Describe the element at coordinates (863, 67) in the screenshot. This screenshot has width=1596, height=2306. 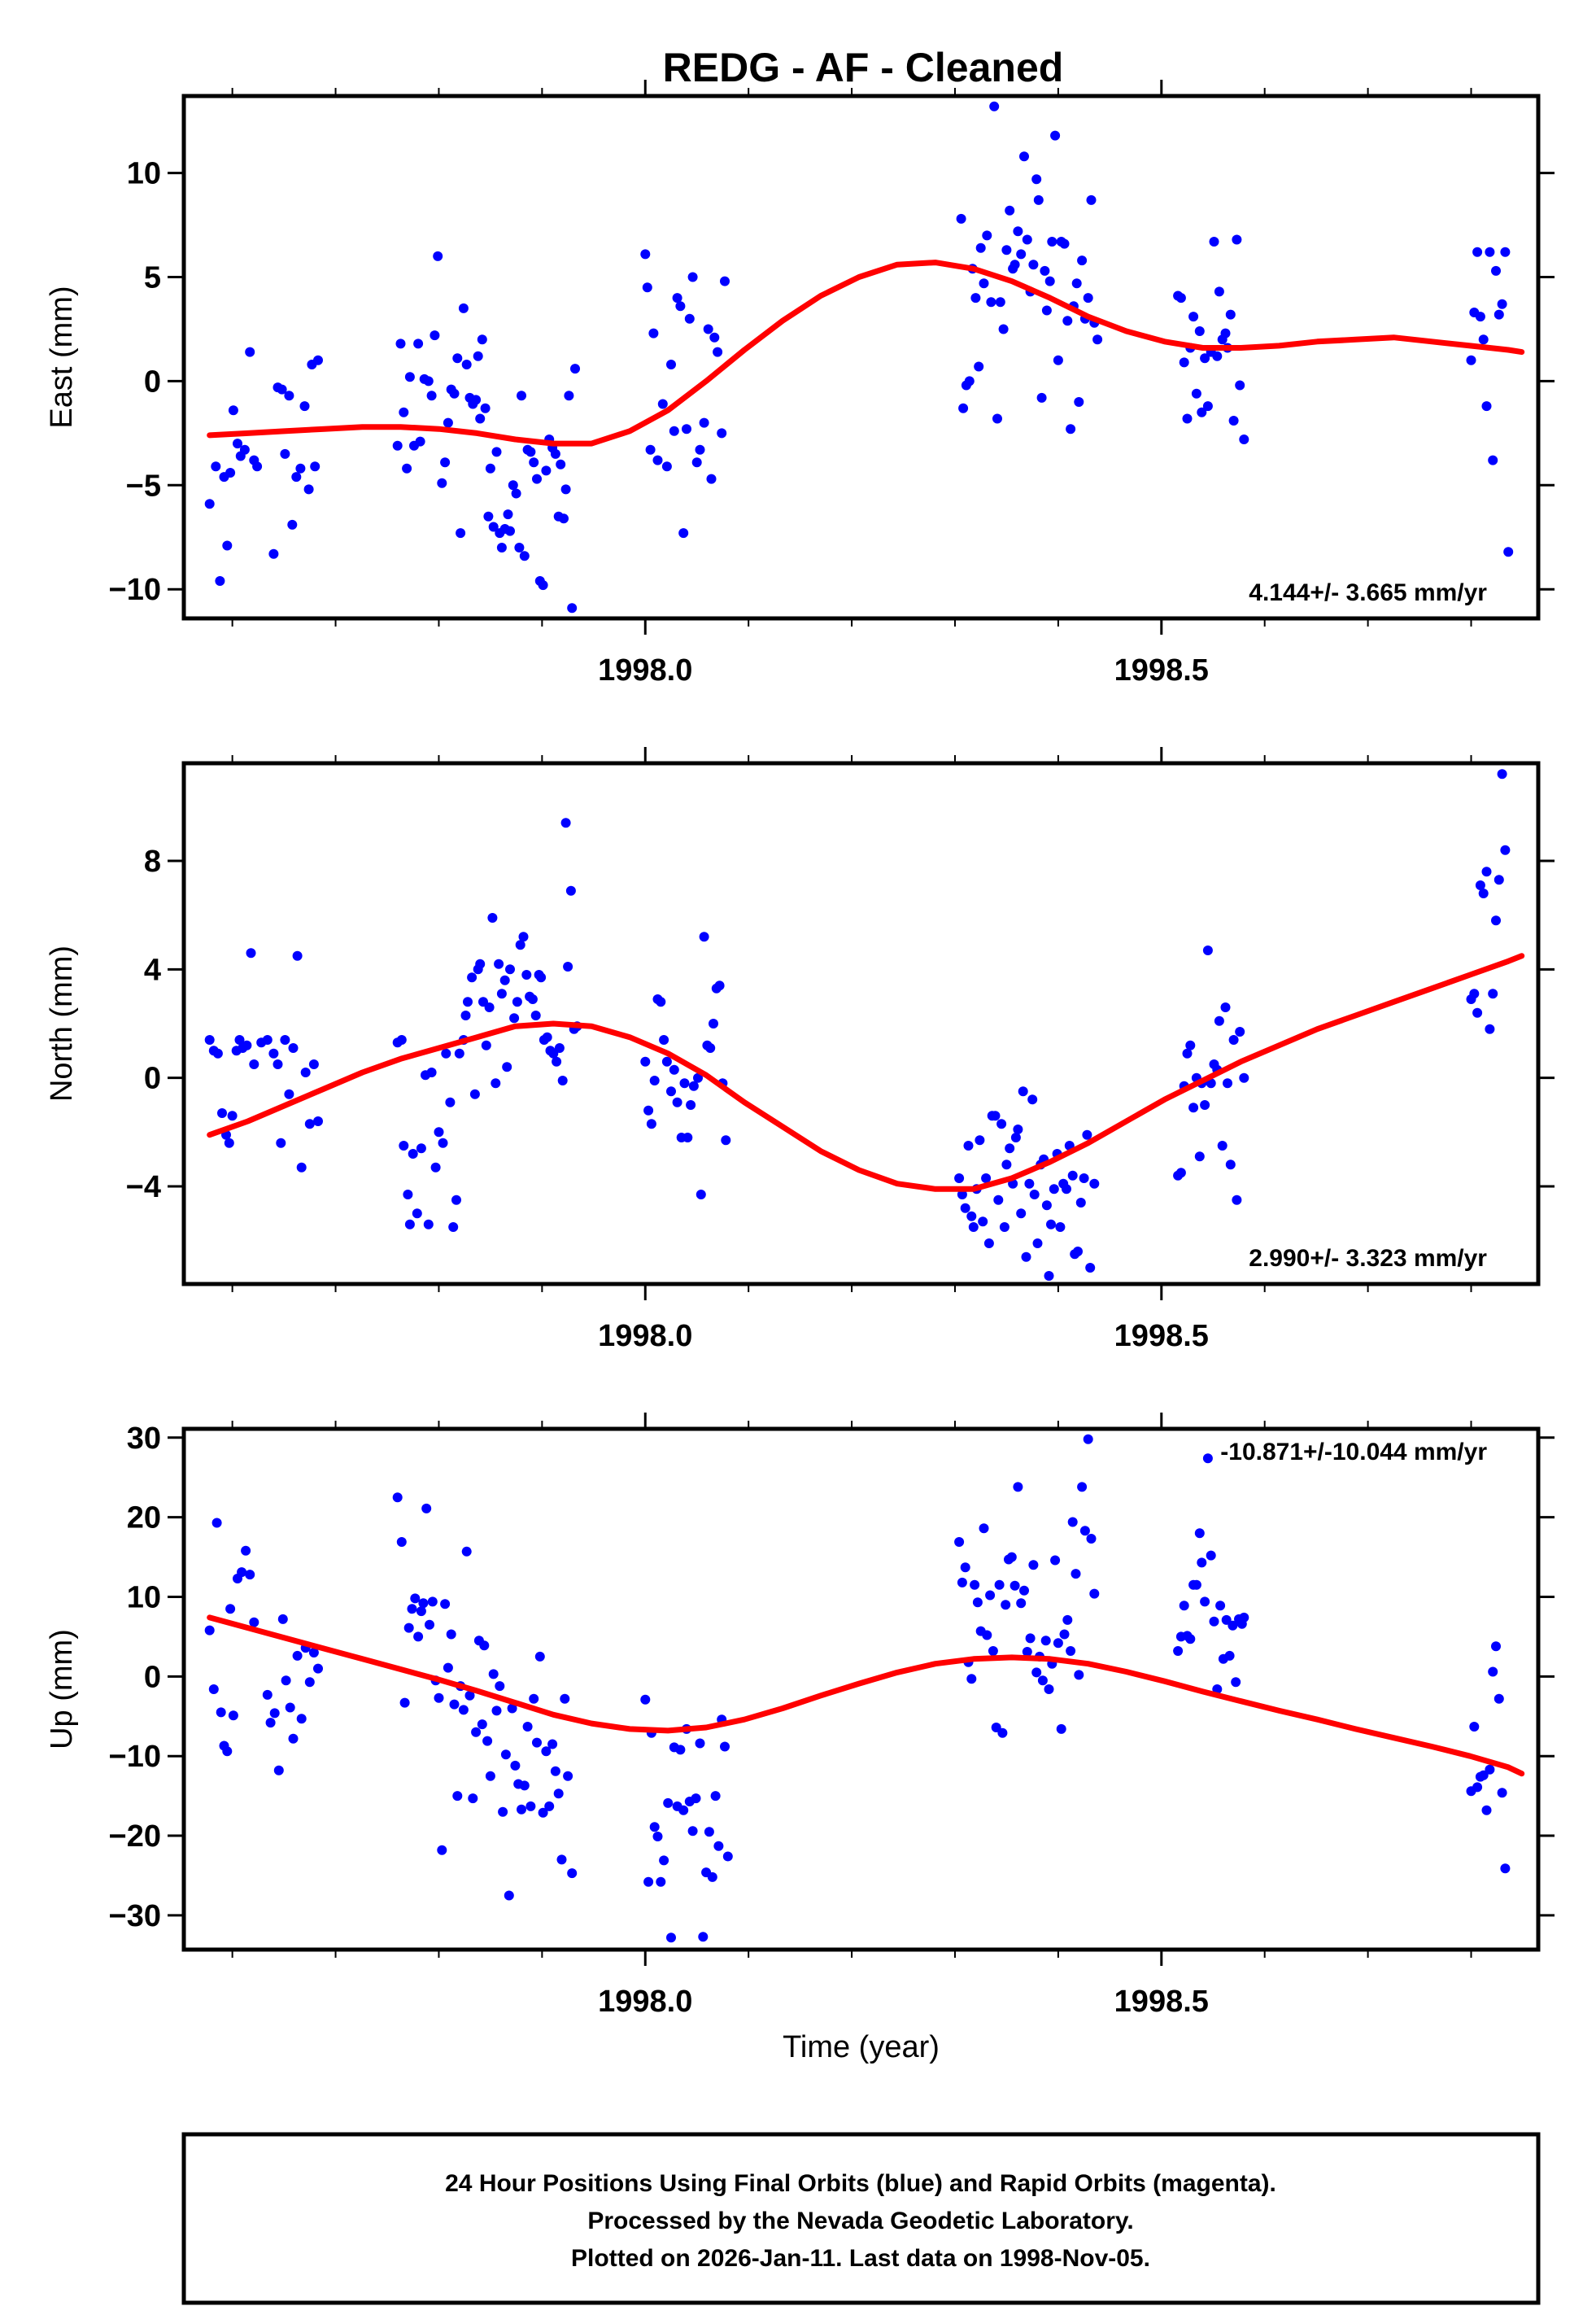
I see `chart-title: REDG - AF - Cleaned` at that location.